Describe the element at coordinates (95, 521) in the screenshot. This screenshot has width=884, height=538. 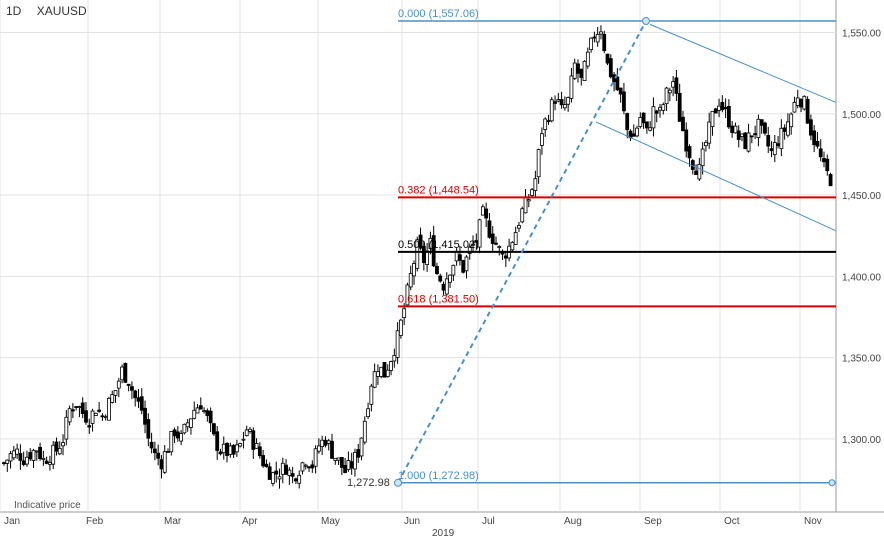
I see `x-tick-label: Feb` at that location.